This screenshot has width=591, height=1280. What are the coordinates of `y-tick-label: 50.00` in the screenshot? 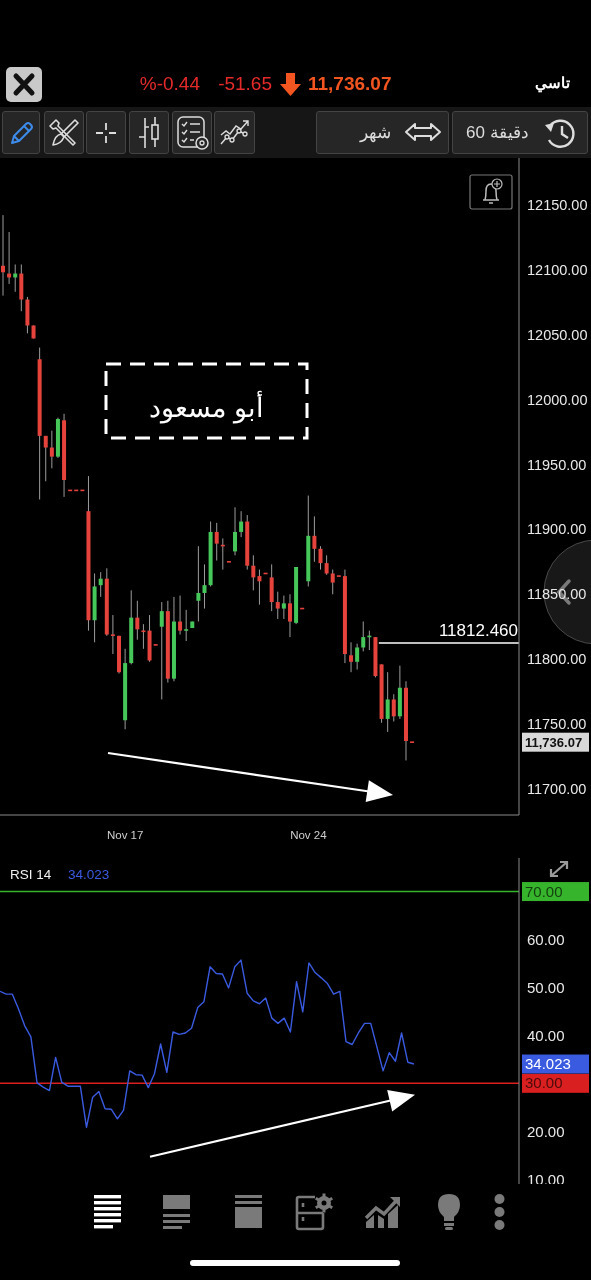 It's located at (546, 987).